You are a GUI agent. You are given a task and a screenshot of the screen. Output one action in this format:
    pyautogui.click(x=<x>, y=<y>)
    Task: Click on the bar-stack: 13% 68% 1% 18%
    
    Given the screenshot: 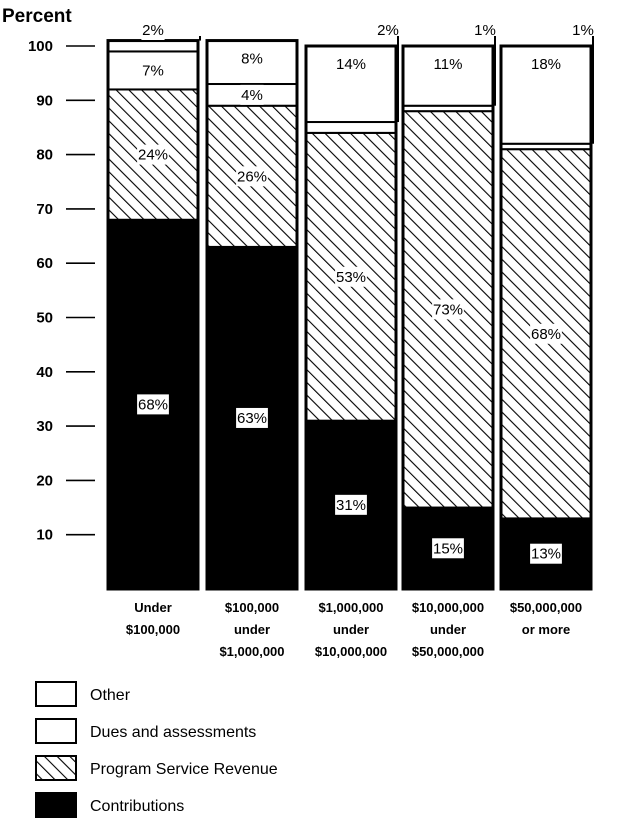 What is the action you would take?
    pyautogui.click(x=547, y=305)
    